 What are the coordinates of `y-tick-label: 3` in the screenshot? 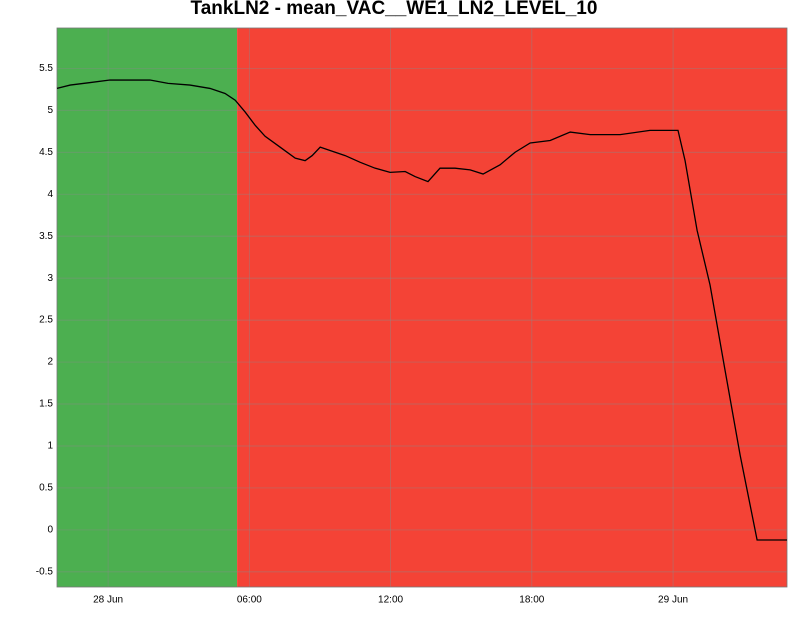 It's located at (50, 278).